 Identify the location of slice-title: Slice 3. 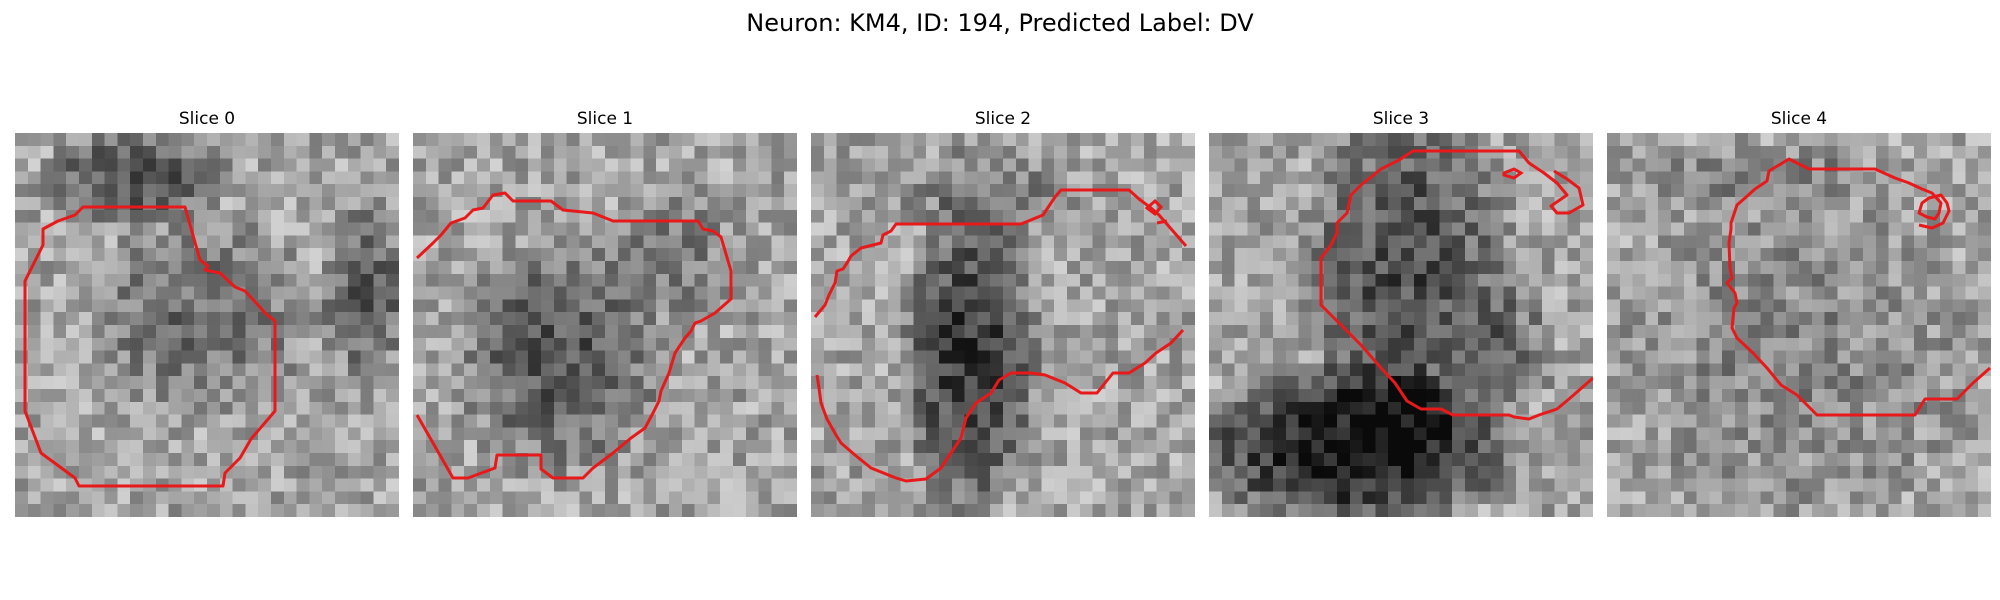
(1401, 119).